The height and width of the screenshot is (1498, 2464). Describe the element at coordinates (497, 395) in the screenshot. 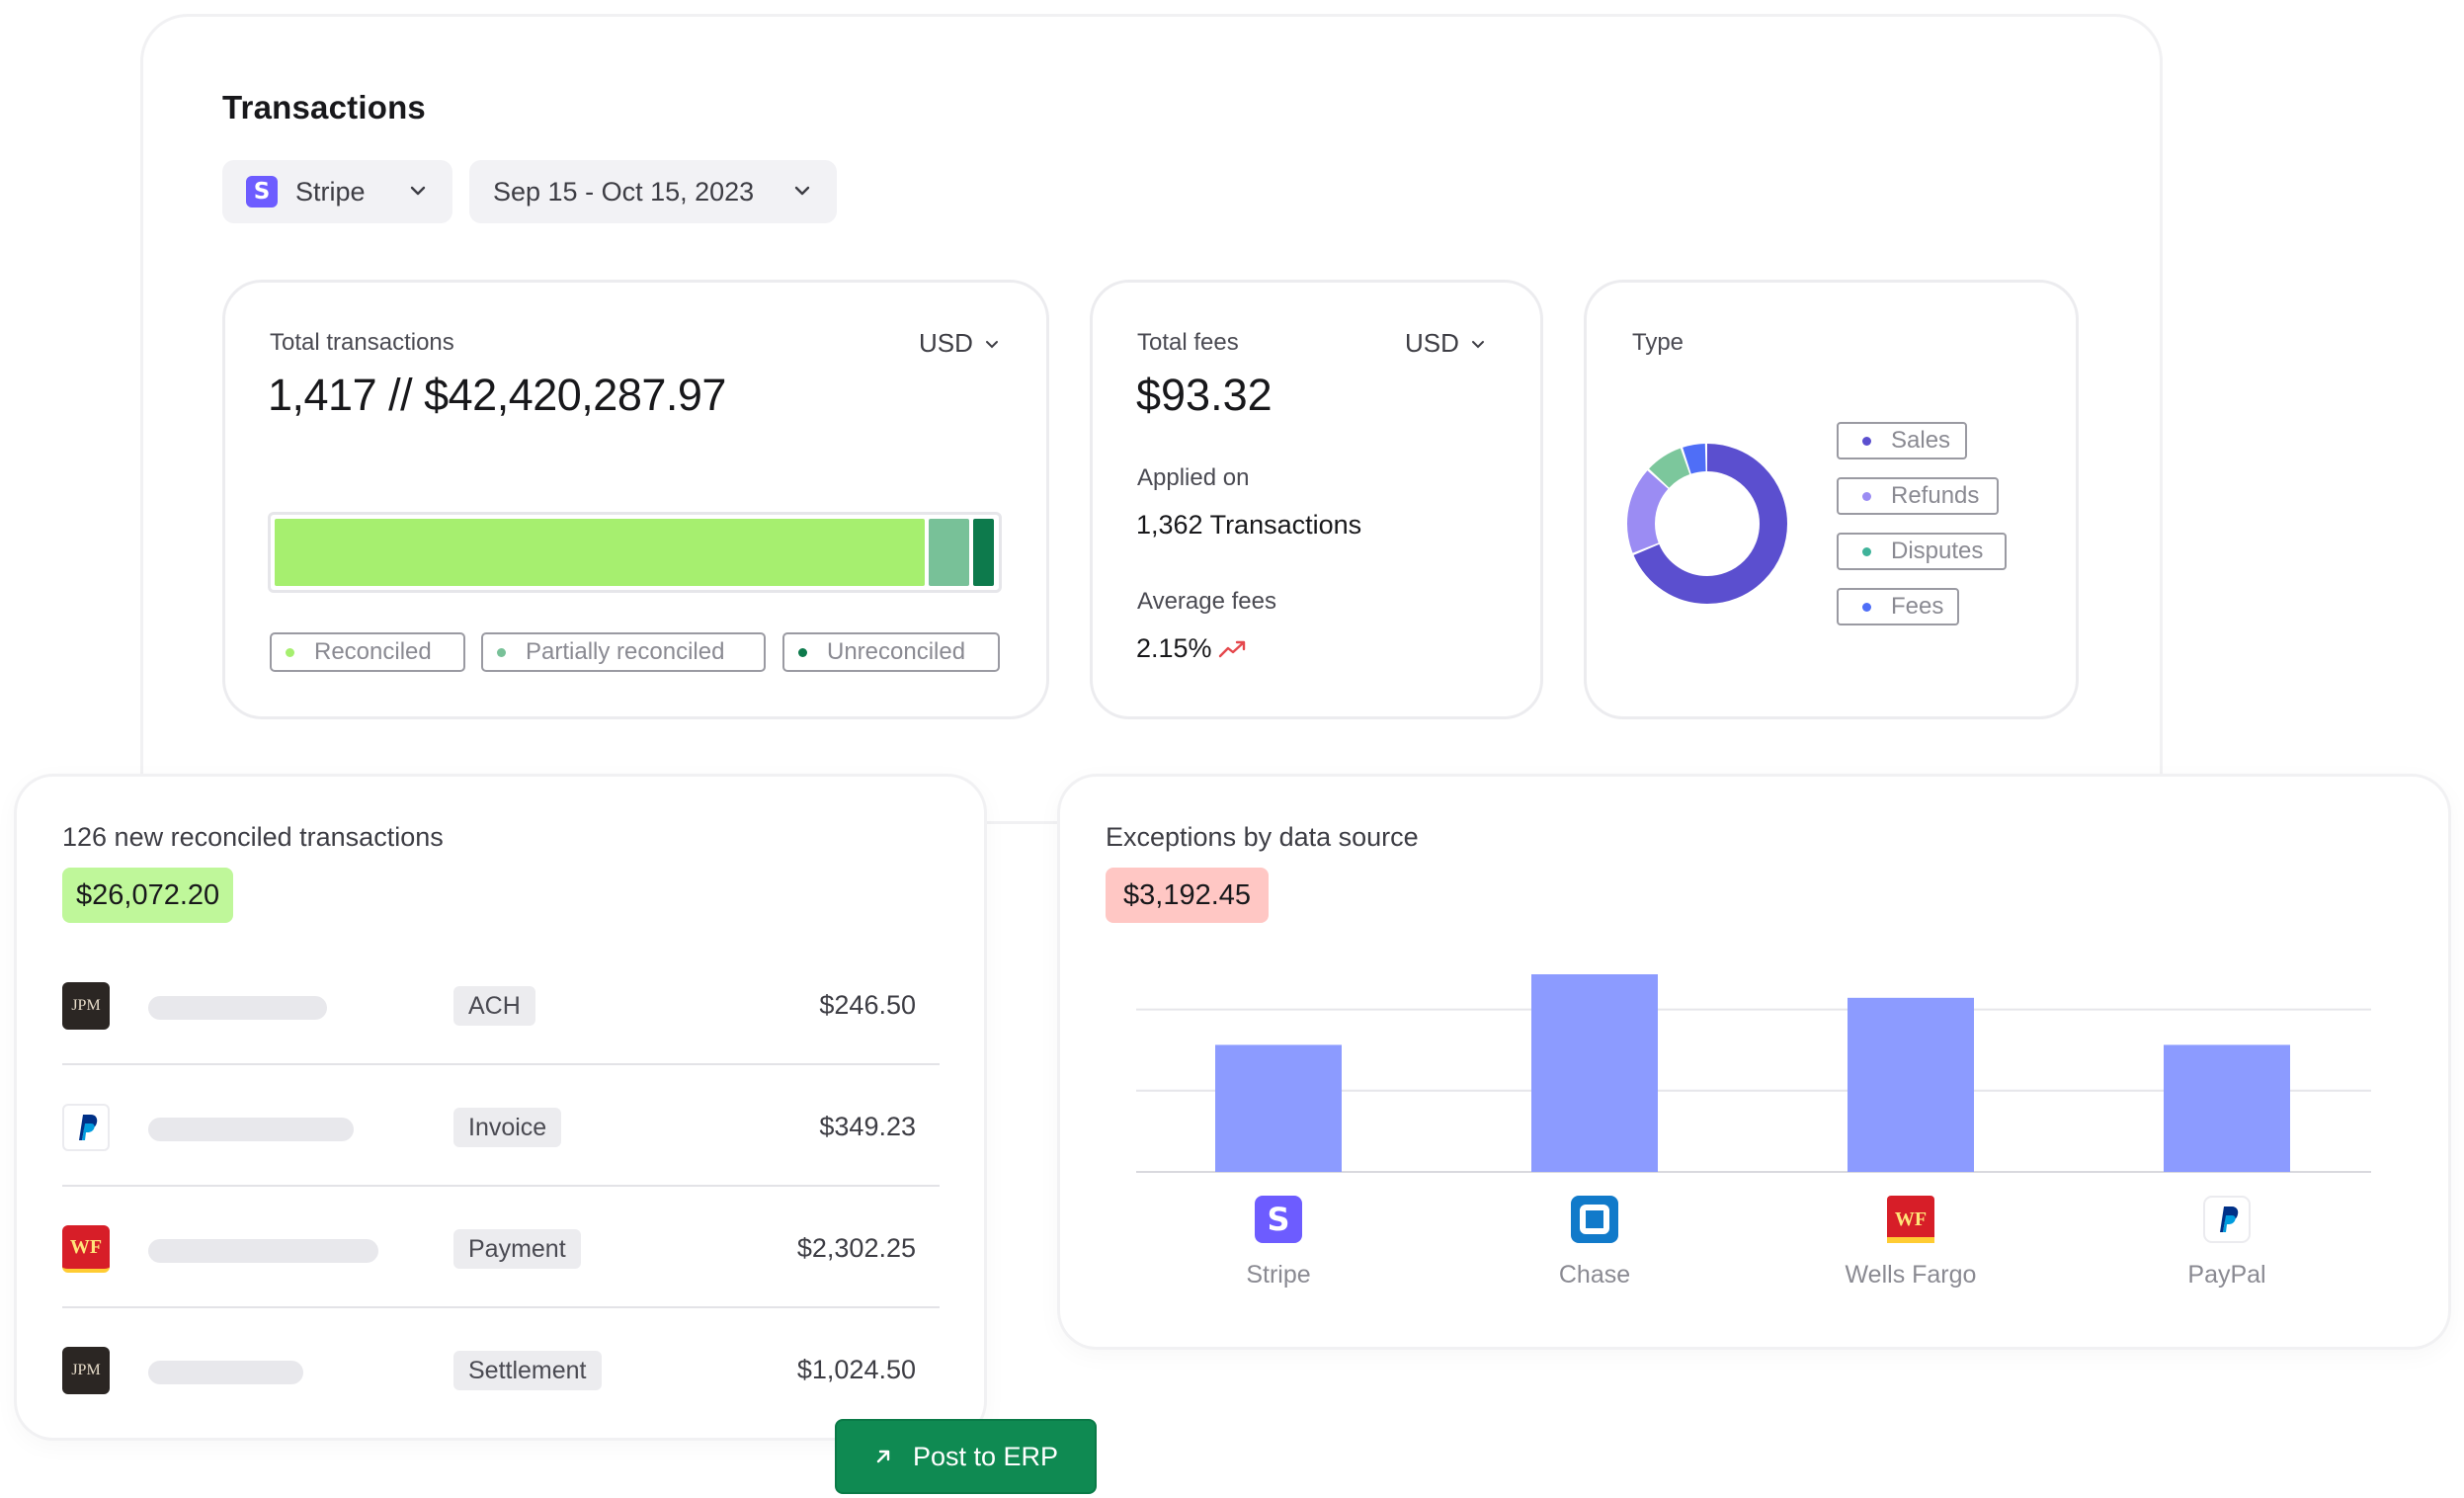

I see `total-transactions-value: 1,417 // $42,420,287.97` at that location.